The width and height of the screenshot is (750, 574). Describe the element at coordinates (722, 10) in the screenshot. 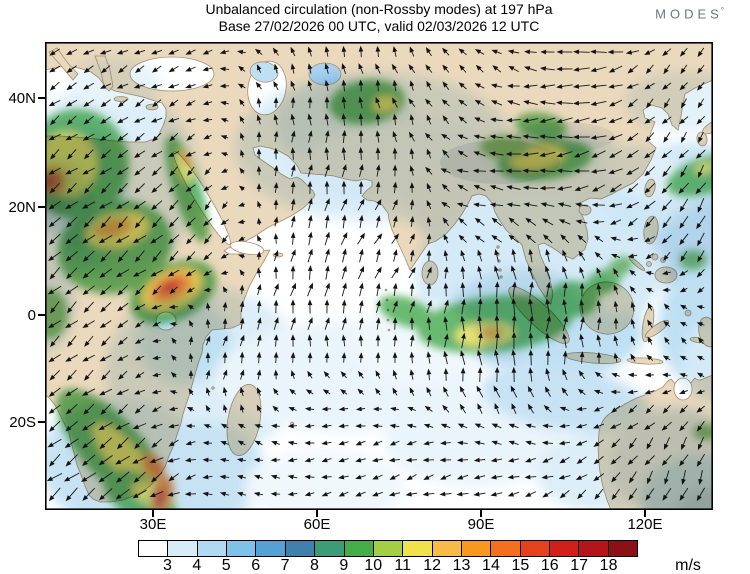

I see `modes-logo-mark: °` at that location.